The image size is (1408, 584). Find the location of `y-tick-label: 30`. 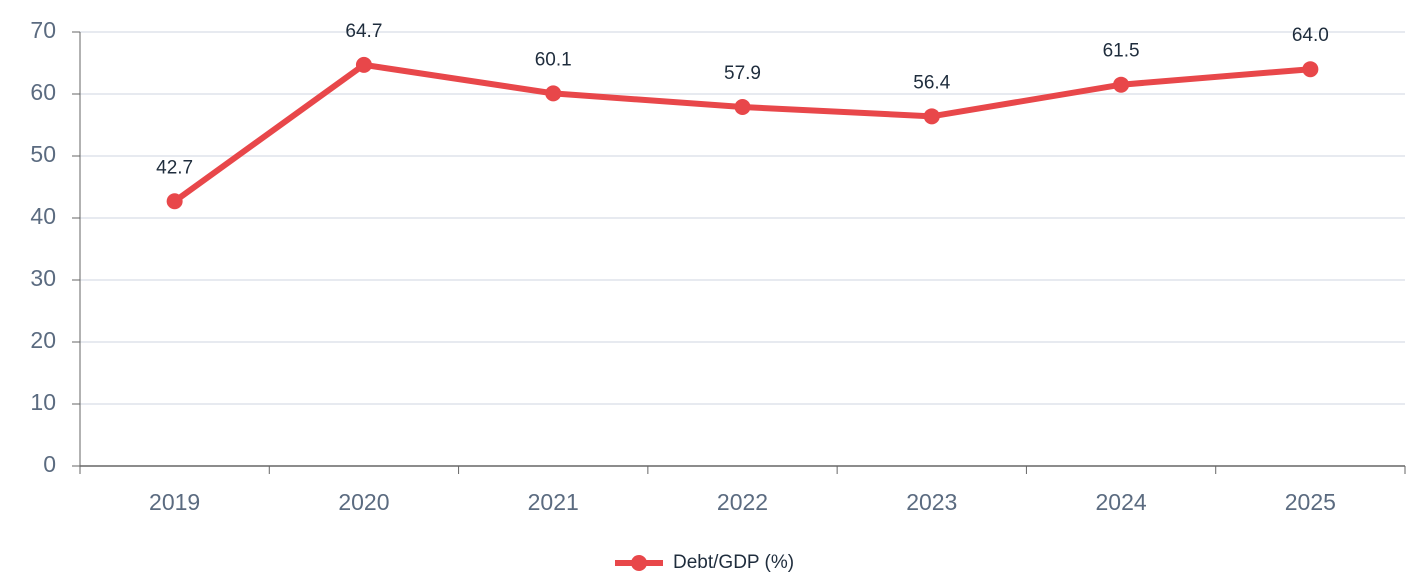

y-tick-label: 30 is located at coordinates (43, 278).